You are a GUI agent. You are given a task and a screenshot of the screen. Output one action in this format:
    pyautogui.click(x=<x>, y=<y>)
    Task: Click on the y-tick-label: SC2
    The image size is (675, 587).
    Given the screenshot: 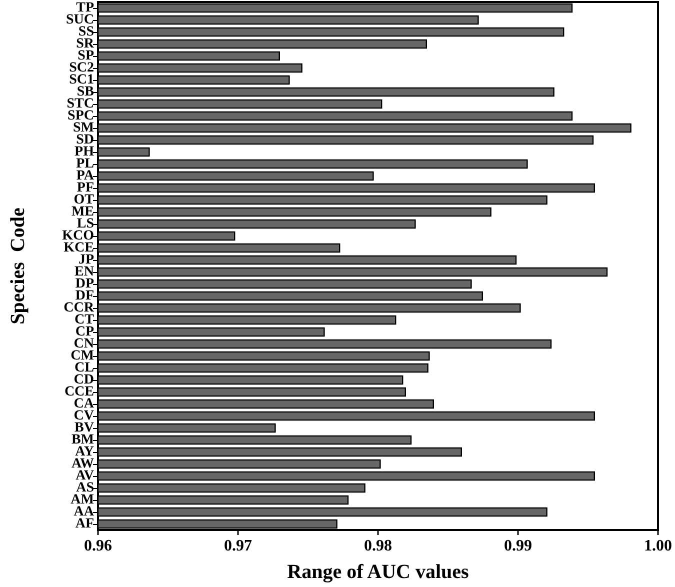 What is the action you would take?
    pyautogui.click(x=81, y=68)
    